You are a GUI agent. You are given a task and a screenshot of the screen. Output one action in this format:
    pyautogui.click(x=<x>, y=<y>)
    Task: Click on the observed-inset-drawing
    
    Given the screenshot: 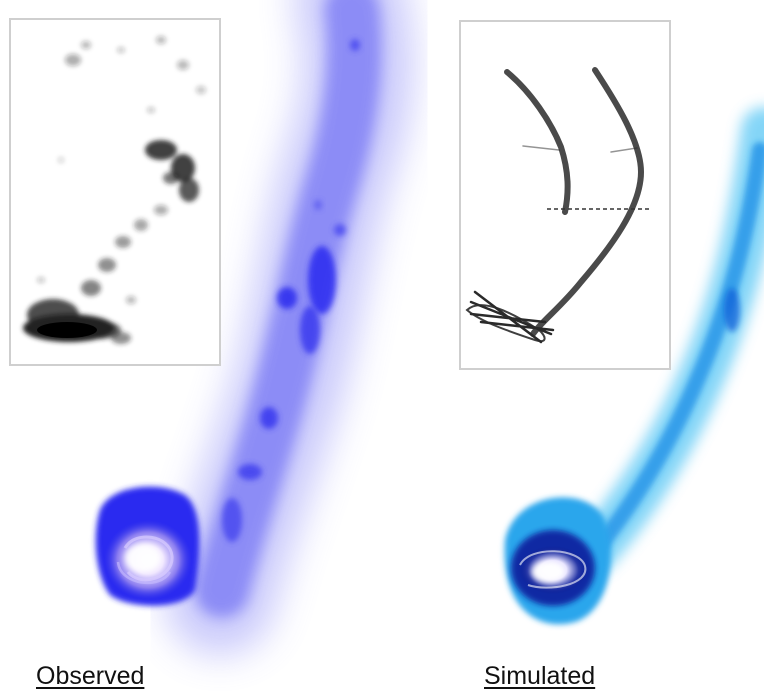 What is the action you would take?
    pyautogui.click(x=114, y=190)
    